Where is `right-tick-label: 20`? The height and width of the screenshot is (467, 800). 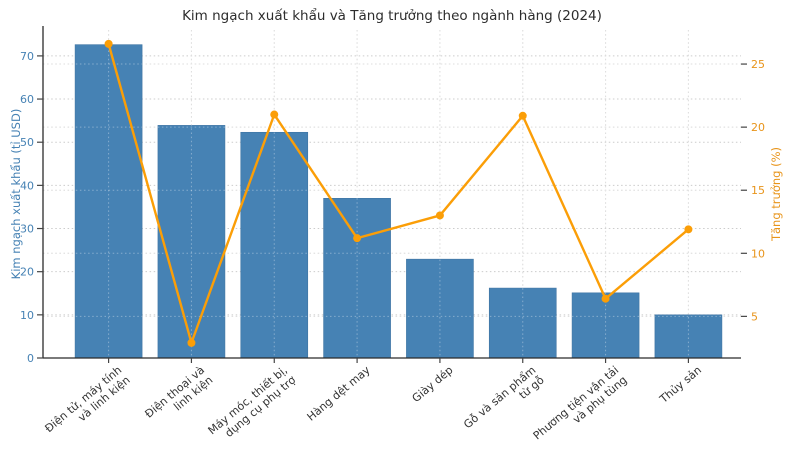 right-tick-label: 20 is located at coordinates (758, 127).